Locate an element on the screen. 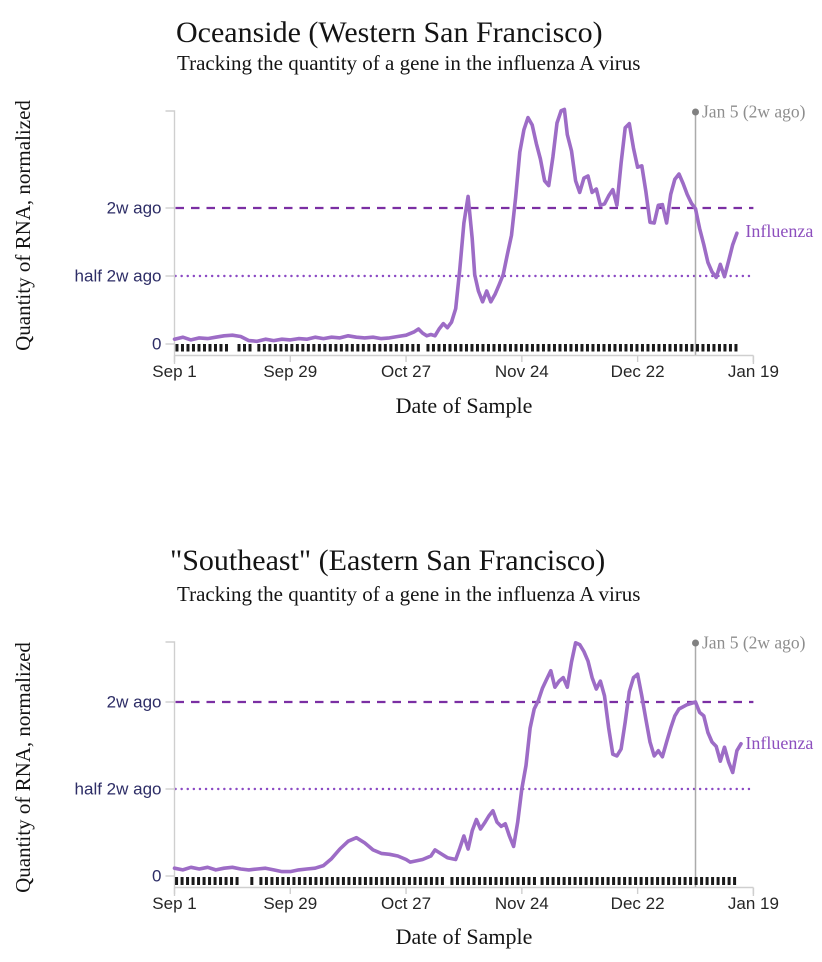 This screenshot has width=822, height=962. y-tick-label: 2w ago is located at coordinates (134, 208).